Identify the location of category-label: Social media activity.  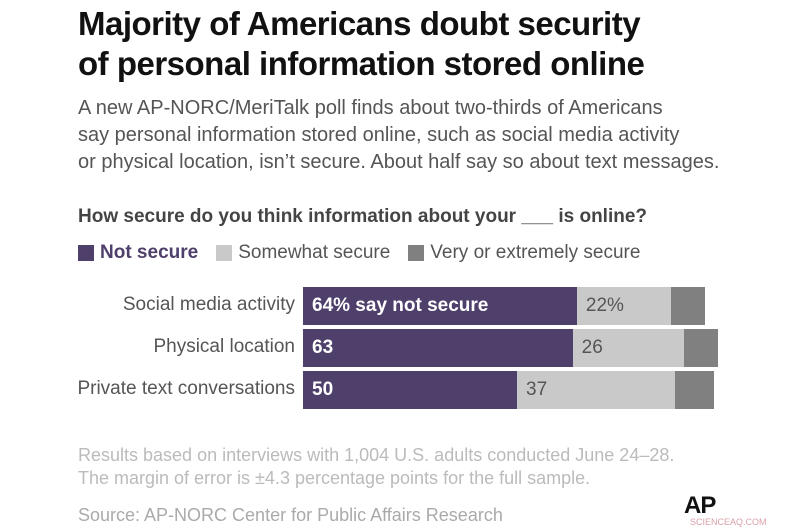
(208, 304).